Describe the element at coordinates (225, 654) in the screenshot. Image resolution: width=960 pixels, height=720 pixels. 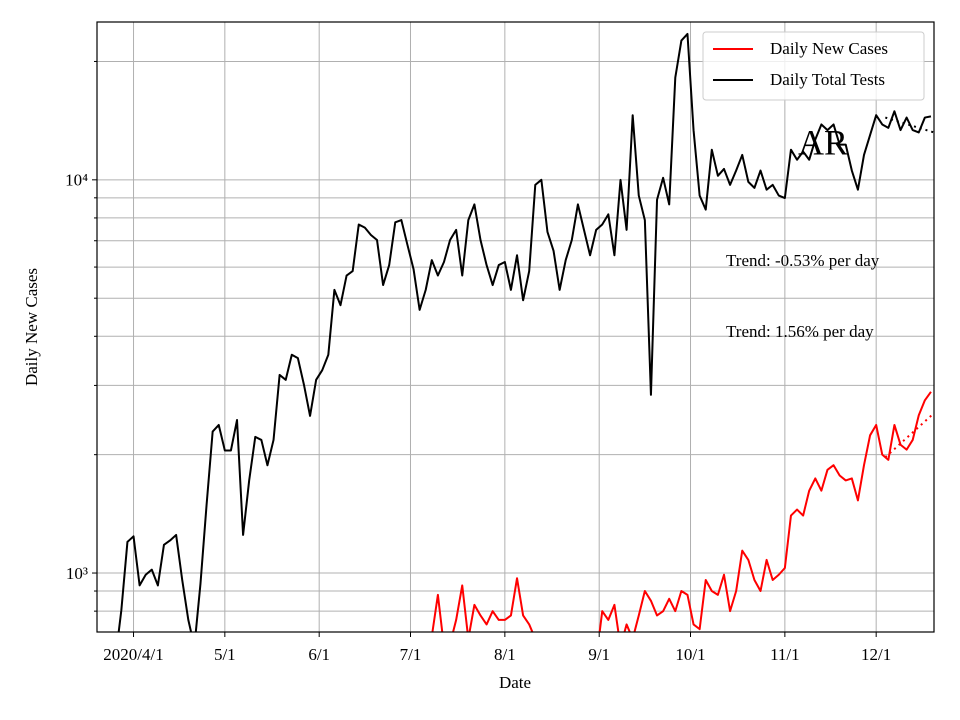
I see `x-tick-label: 5/1` at that location.